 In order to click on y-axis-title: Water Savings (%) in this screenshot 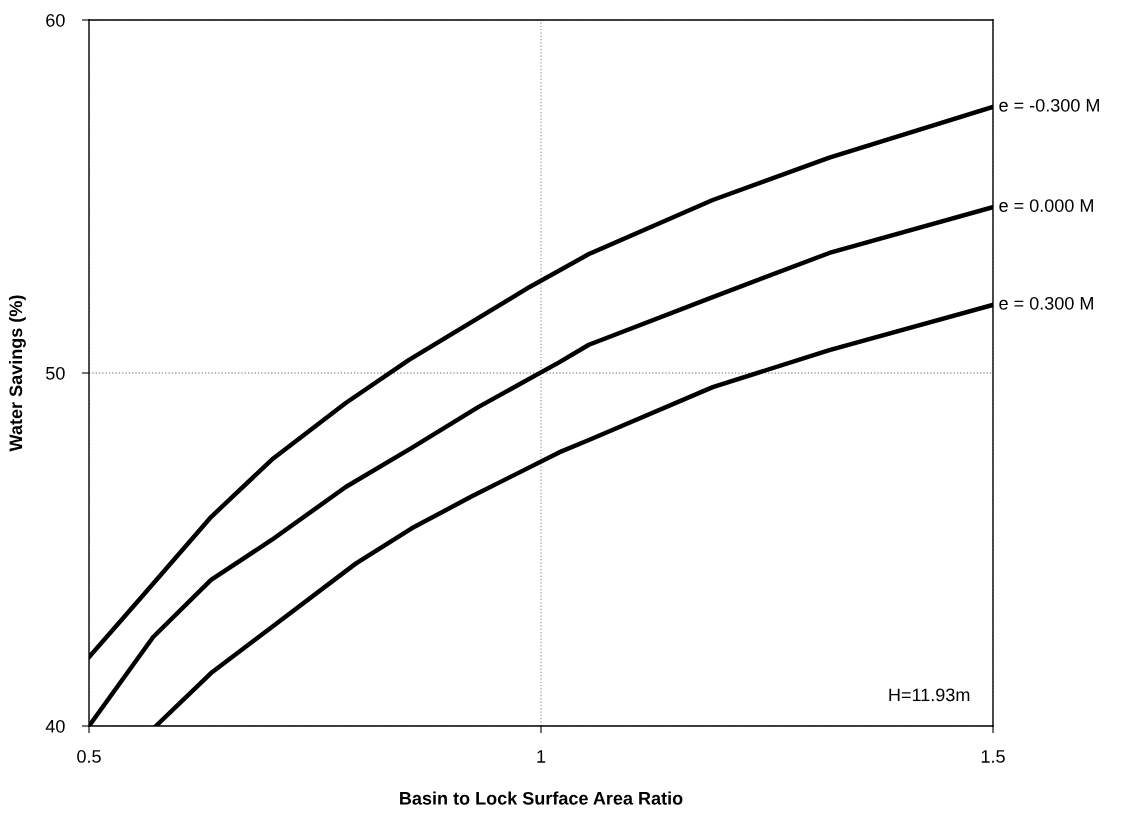, I will do `click(17, 373)`.